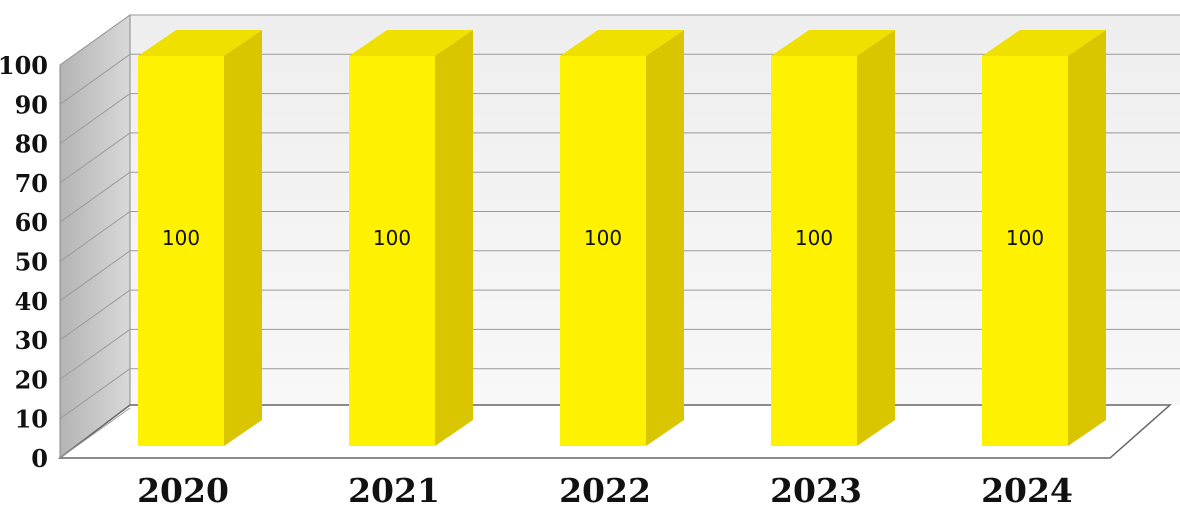  I want to click on x-tick-label: 2020, so click(183, 489).